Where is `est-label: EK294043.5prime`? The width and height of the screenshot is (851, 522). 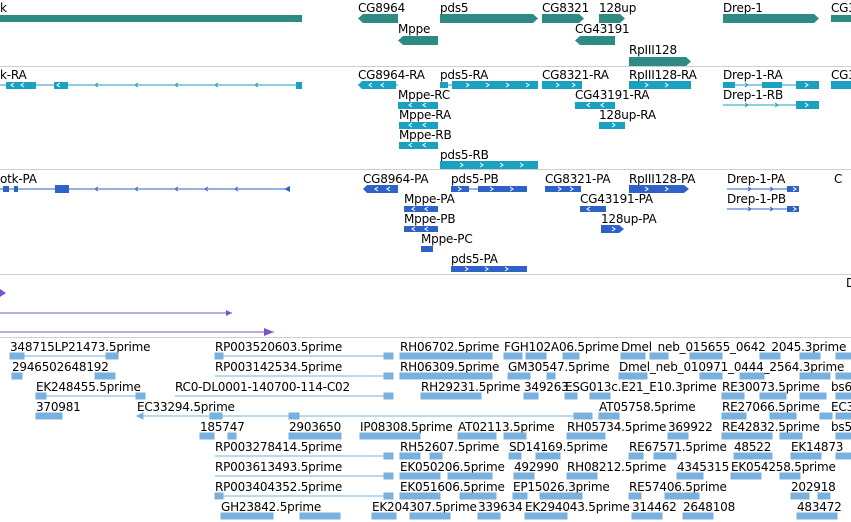
est-label: EK294043.5prime is located at coordinates (577, 507).